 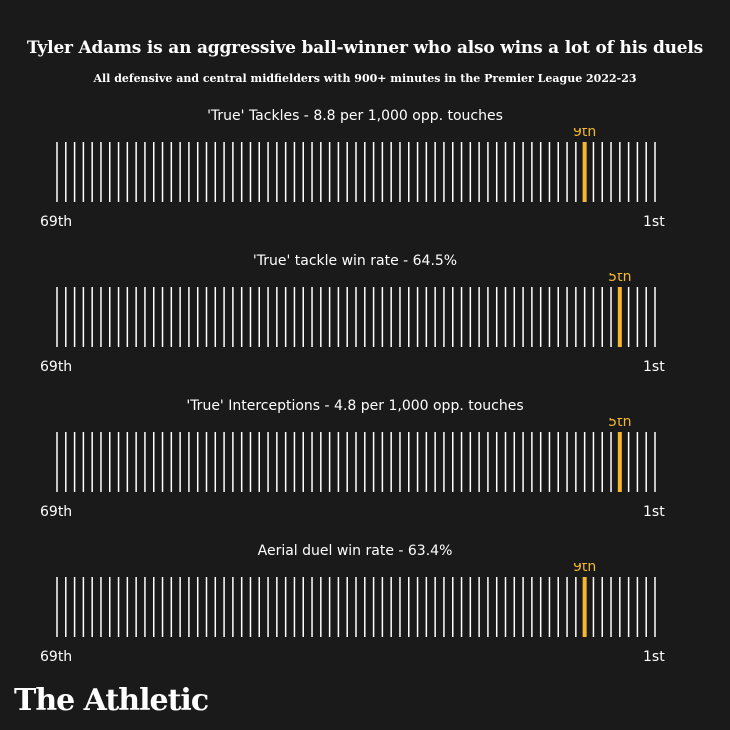 I want to click on panel-title: 'True' tackle win rate - 64.5%, so click(x=355, y=261).